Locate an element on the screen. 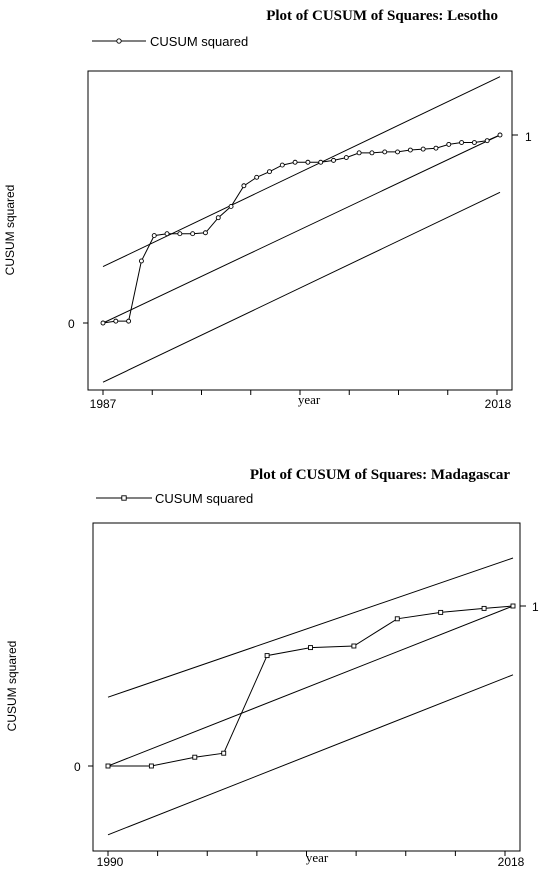  chart-1-x-tick-label-end: 2018 is located at coordinates (498, 404).